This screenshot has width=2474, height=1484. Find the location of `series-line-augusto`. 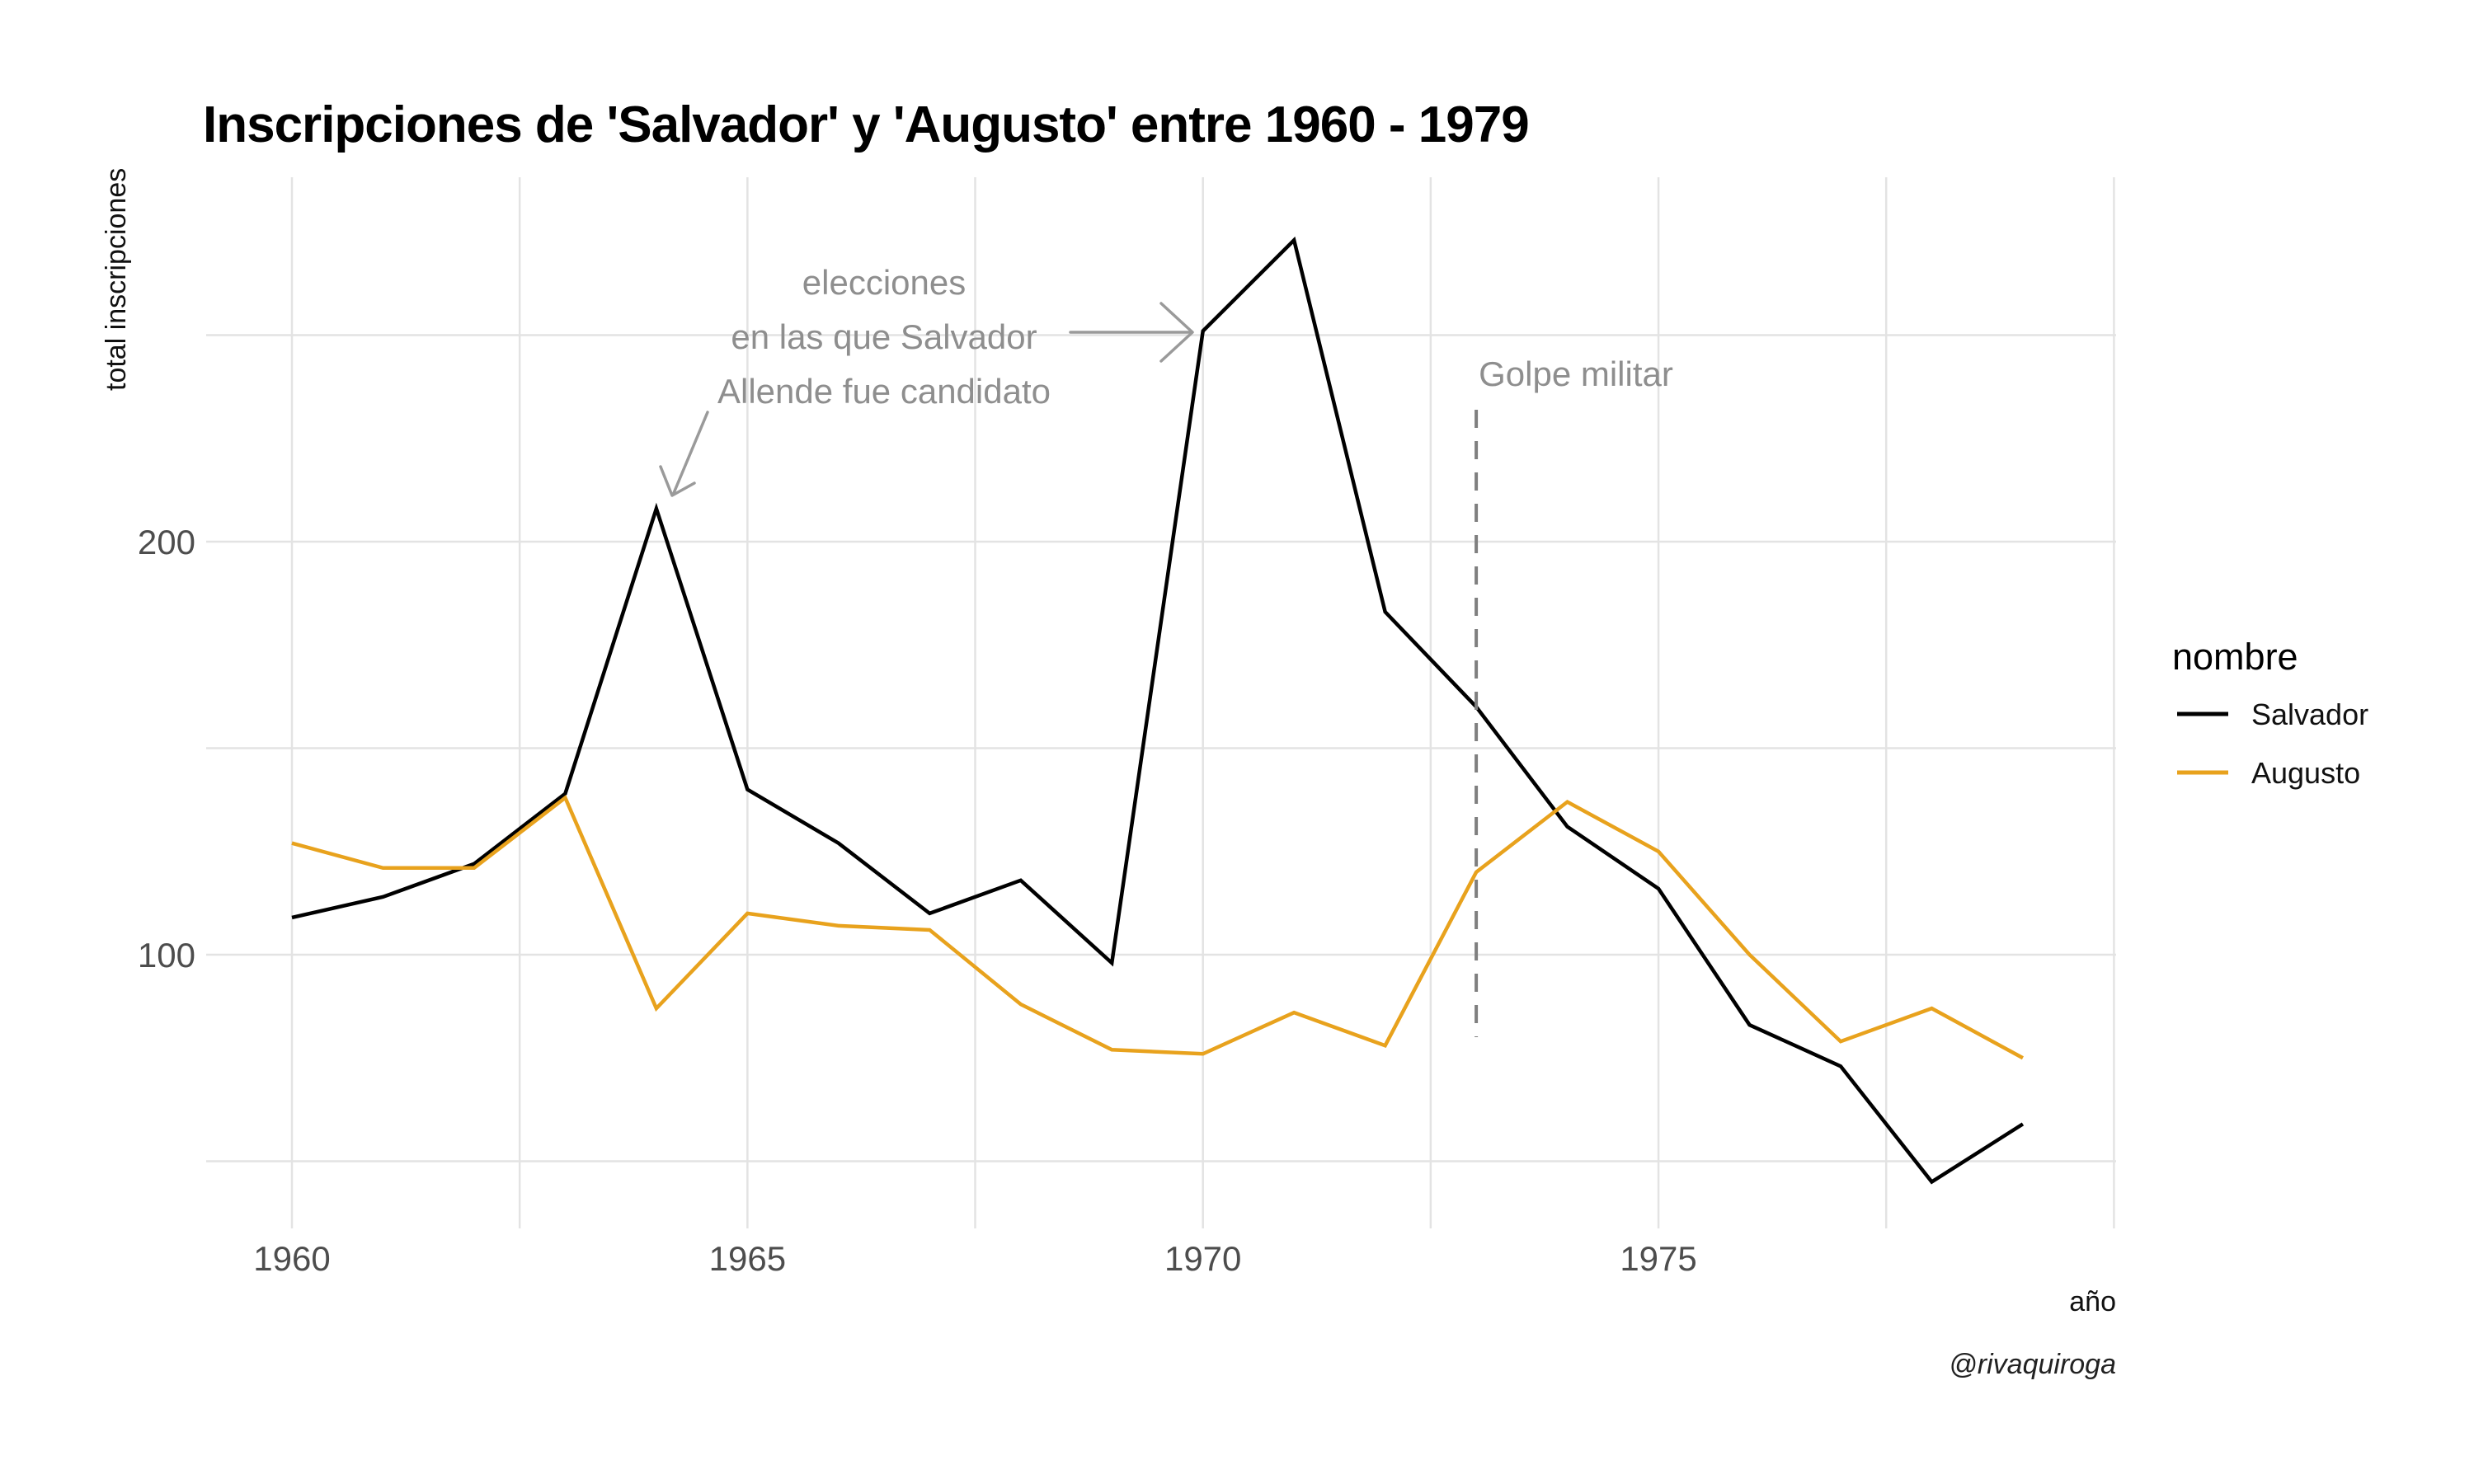

series-line-augusto is located at coordinates (1158, 927).